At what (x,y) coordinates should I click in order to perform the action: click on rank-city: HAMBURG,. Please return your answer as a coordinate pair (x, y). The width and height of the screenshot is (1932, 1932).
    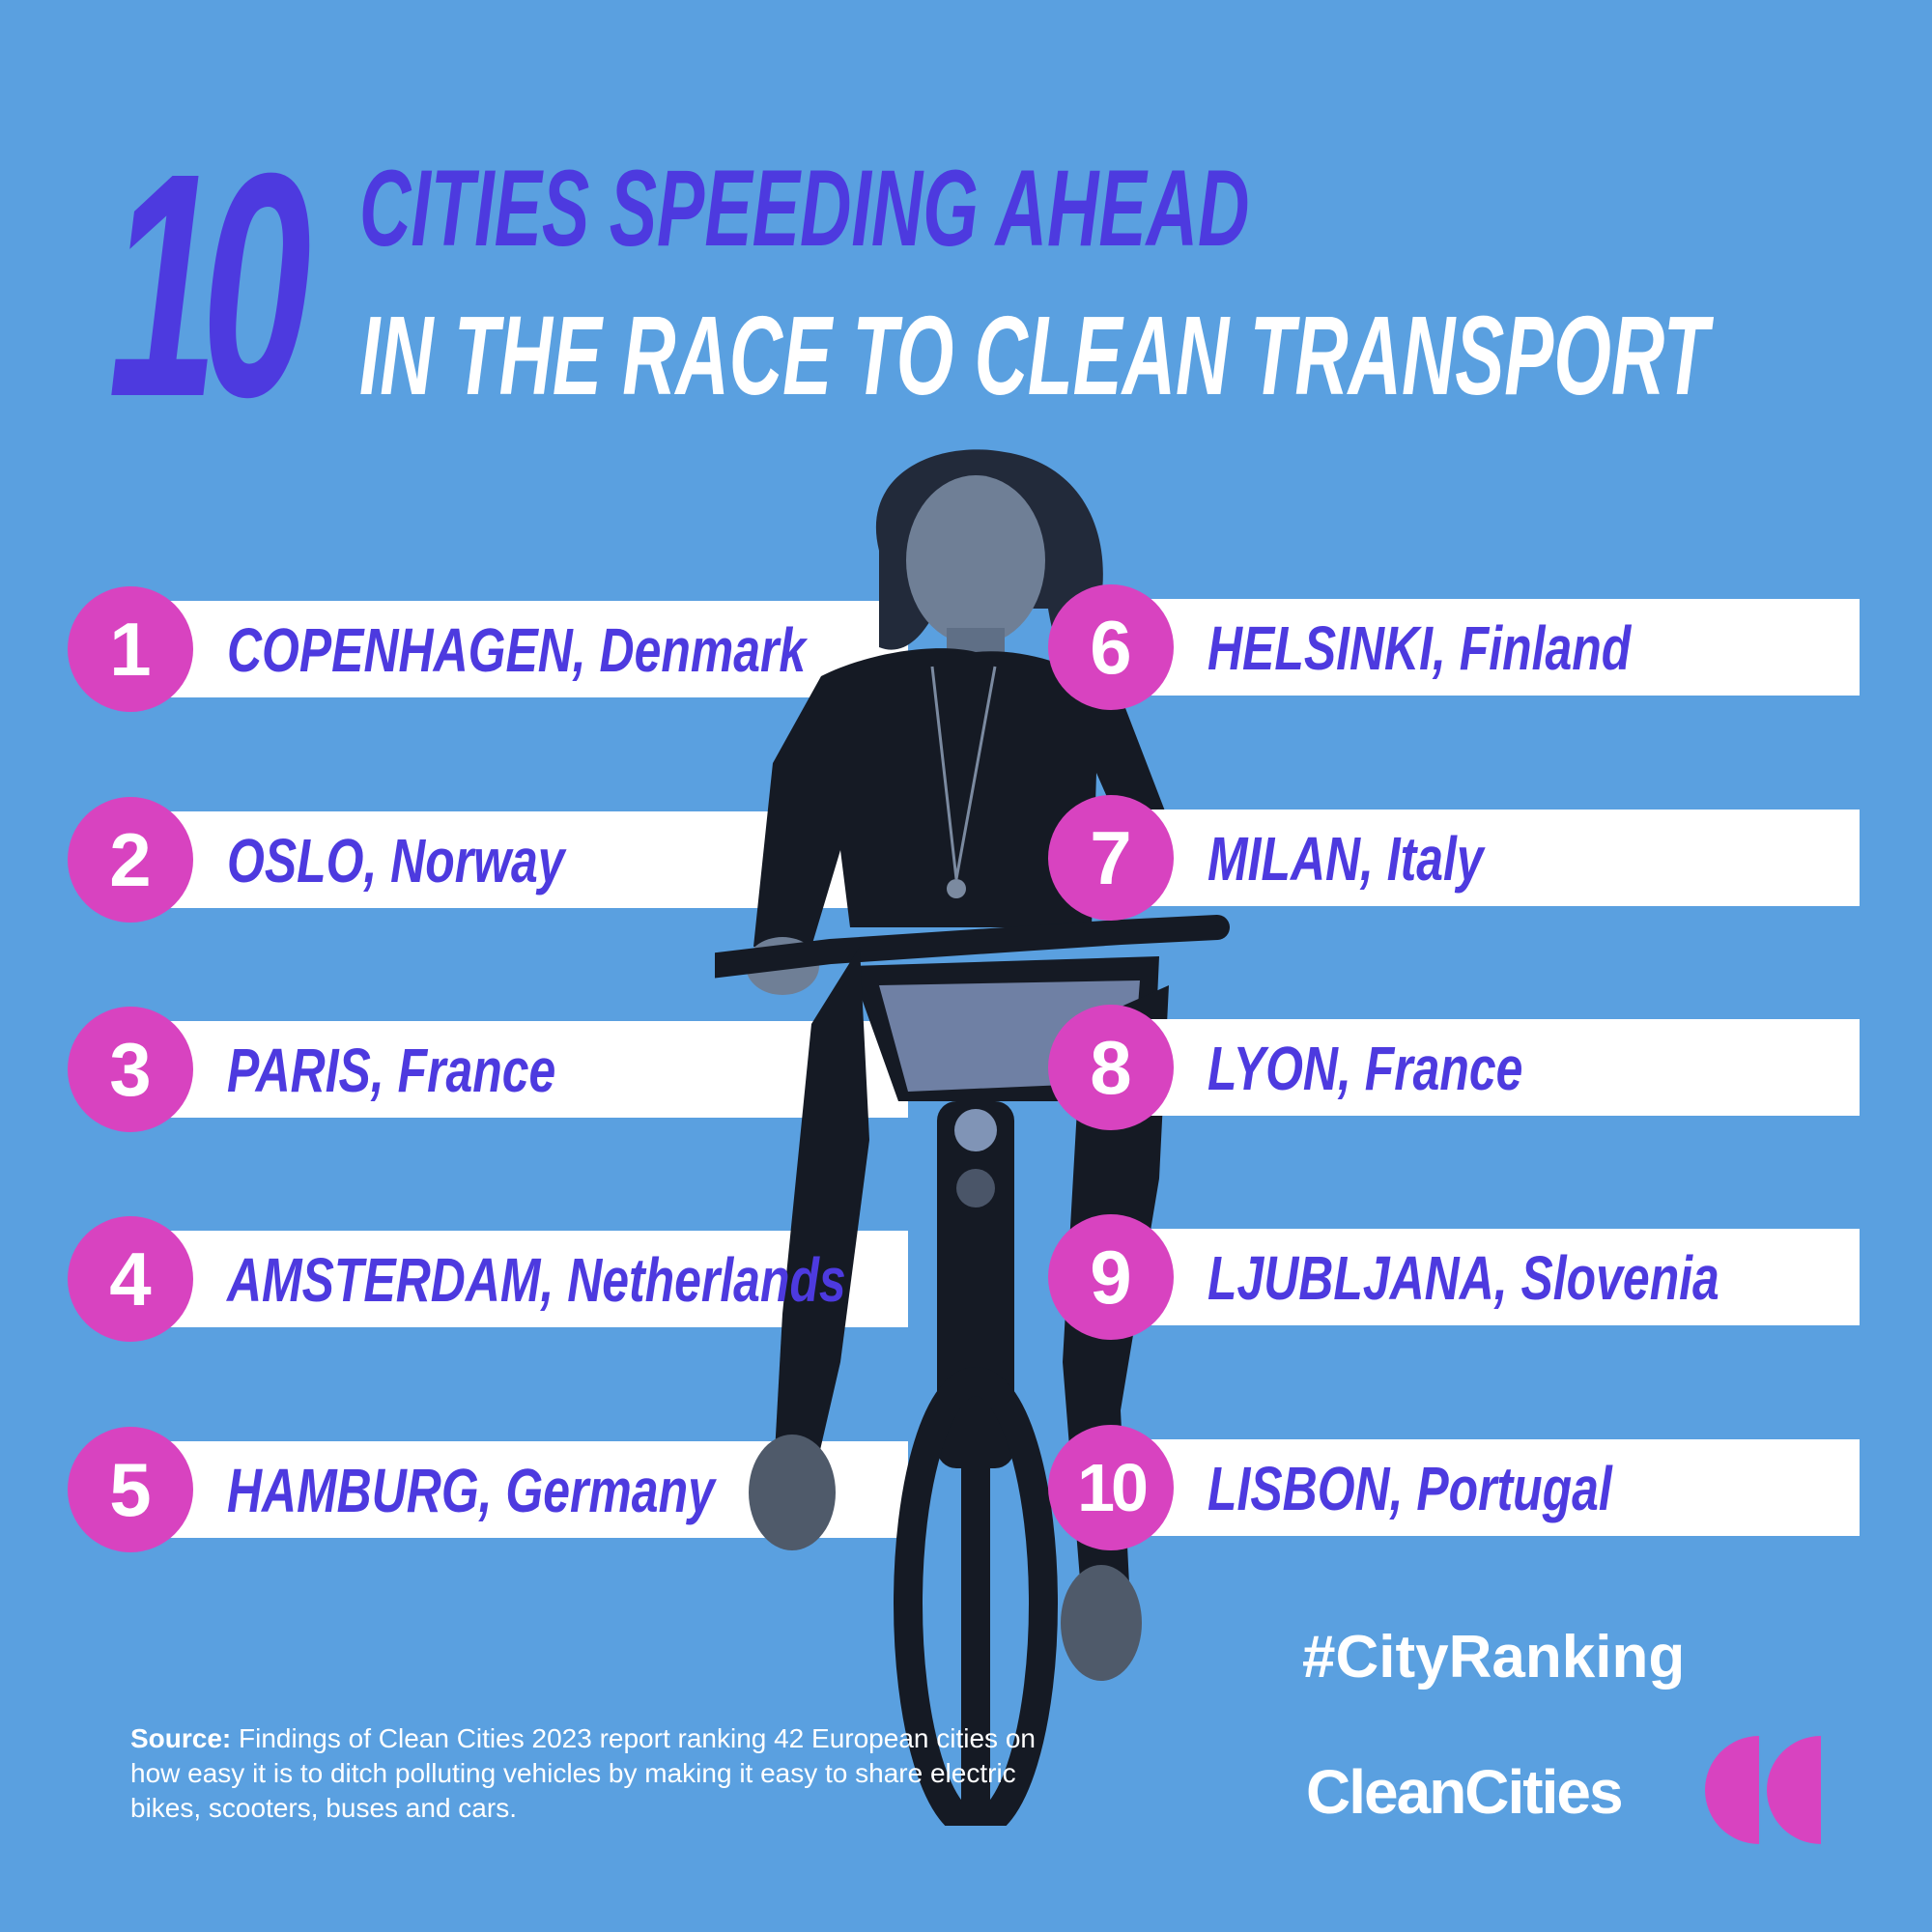
    Looking at the image, I should click on (360, 1490).